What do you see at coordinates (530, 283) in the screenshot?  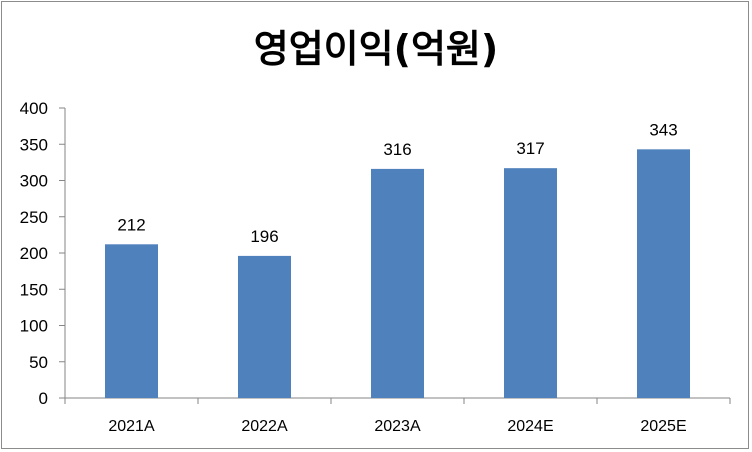 I see `bar-2024E` at bounding box center [530, 283].